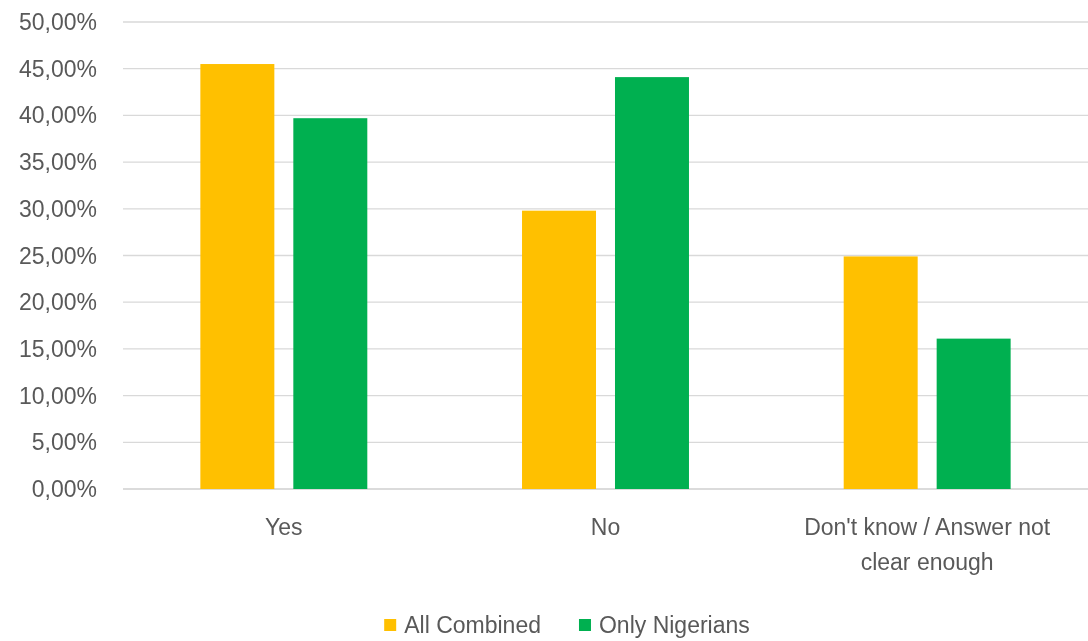  Describe the element at coordinates (57, 208) in the screenshot. I see `y-tick-label: 30,00%` at that location.